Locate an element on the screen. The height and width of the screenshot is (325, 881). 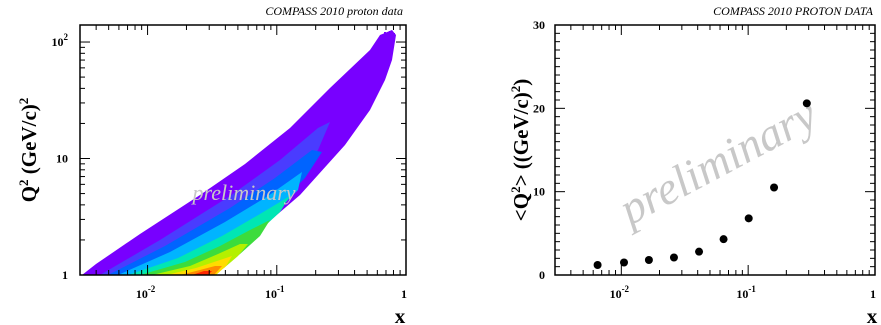
left-y-tick-label: 102 is located at coordinates (60, 40).